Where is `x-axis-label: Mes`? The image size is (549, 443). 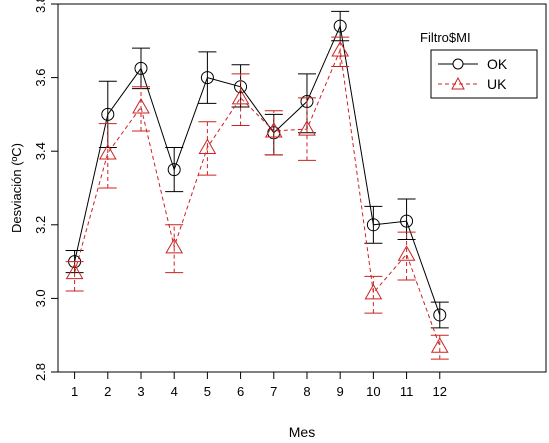
x-axis-label: Mes is located at coordinates (302, 432).